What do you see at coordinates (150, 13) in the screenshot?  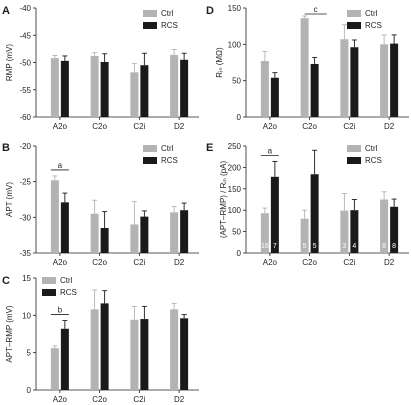 I see `panel-a-legend-swatch-ctrl` at bounding box center [150, 13].